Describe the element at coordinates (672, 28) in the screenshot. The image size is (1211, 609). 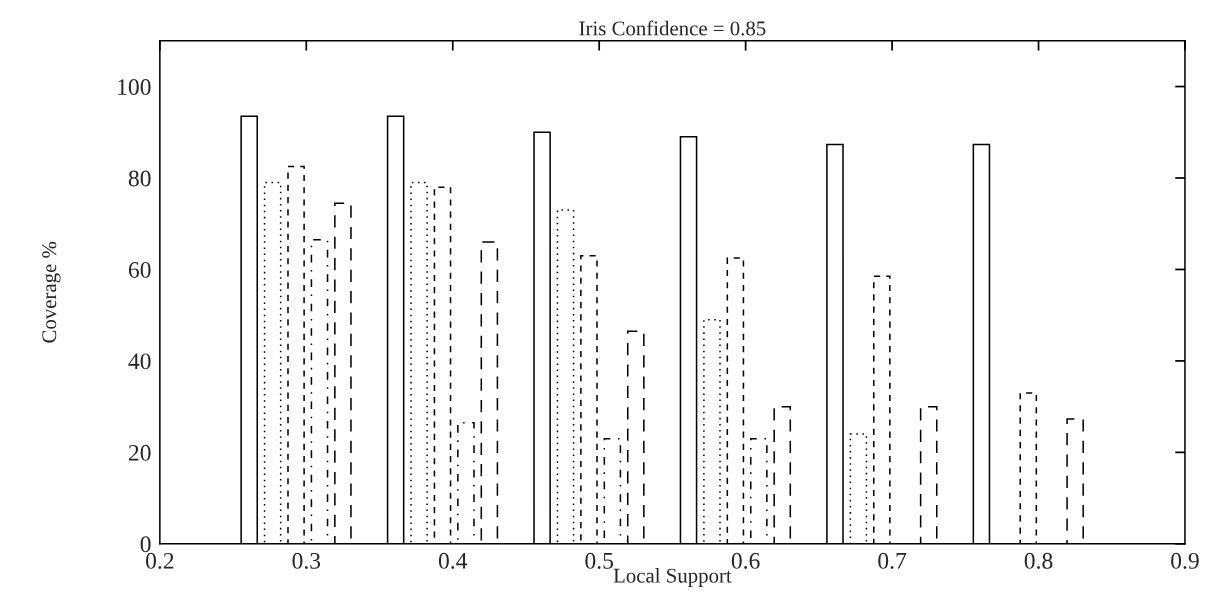
I see `chart-title: Iris Confidence = 0.85` at that location.